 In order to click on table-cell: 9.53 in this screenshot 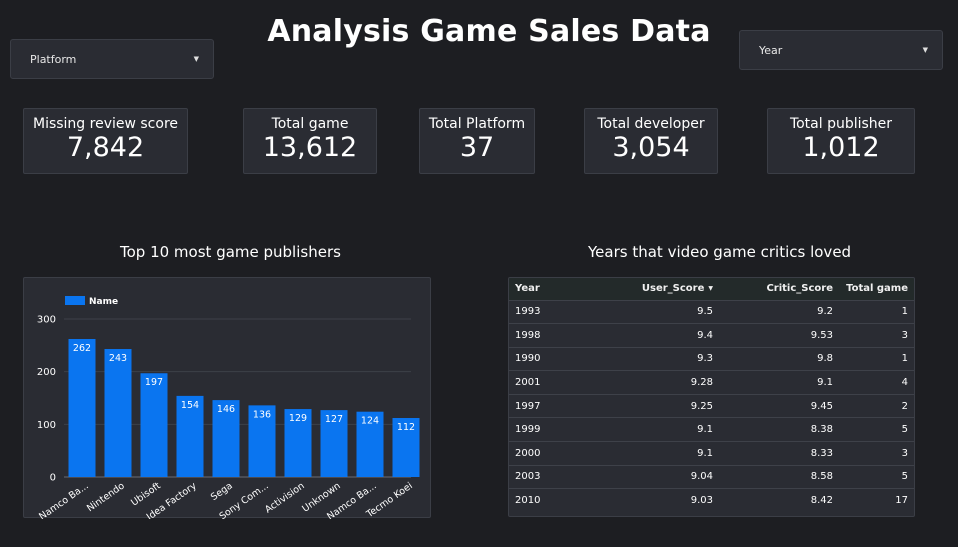, I will do `click(779, 335)`.